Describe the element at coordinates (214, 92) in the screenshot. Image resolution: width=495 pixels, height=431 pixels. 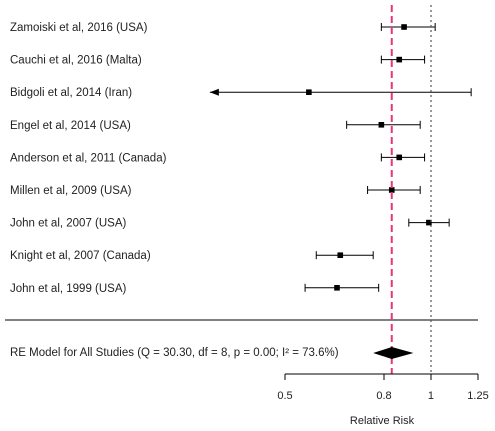
I see `ci-arrow` at that location.